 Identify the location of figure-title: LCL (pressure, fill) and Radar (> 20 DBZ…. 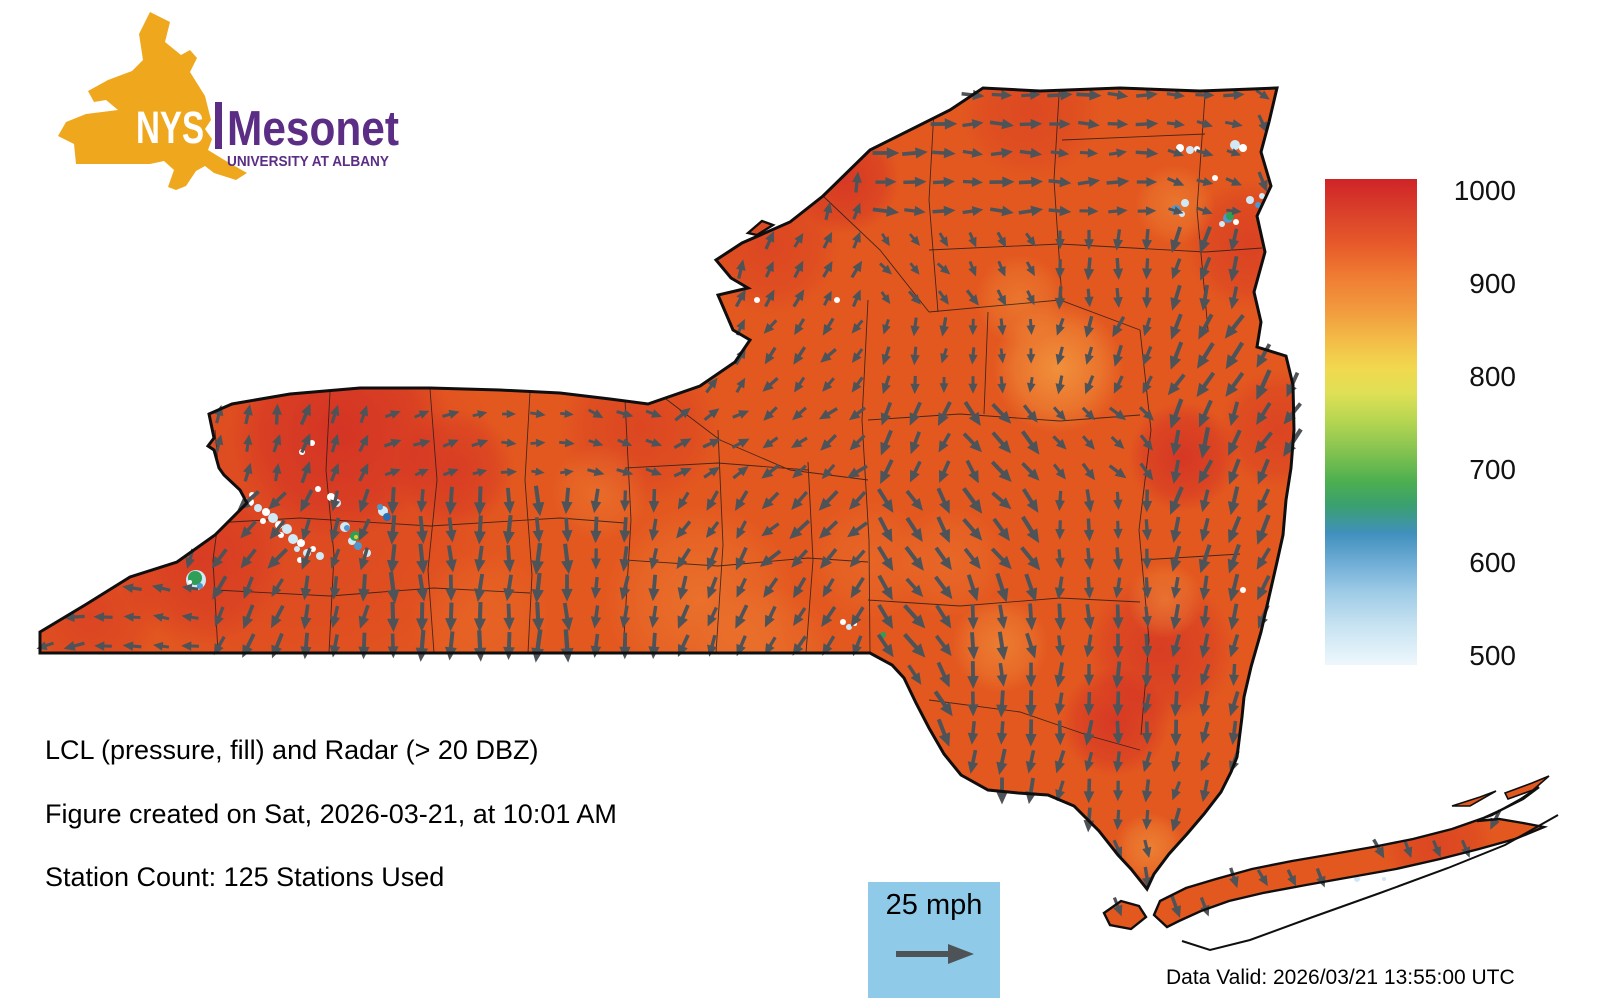
(292, 750).